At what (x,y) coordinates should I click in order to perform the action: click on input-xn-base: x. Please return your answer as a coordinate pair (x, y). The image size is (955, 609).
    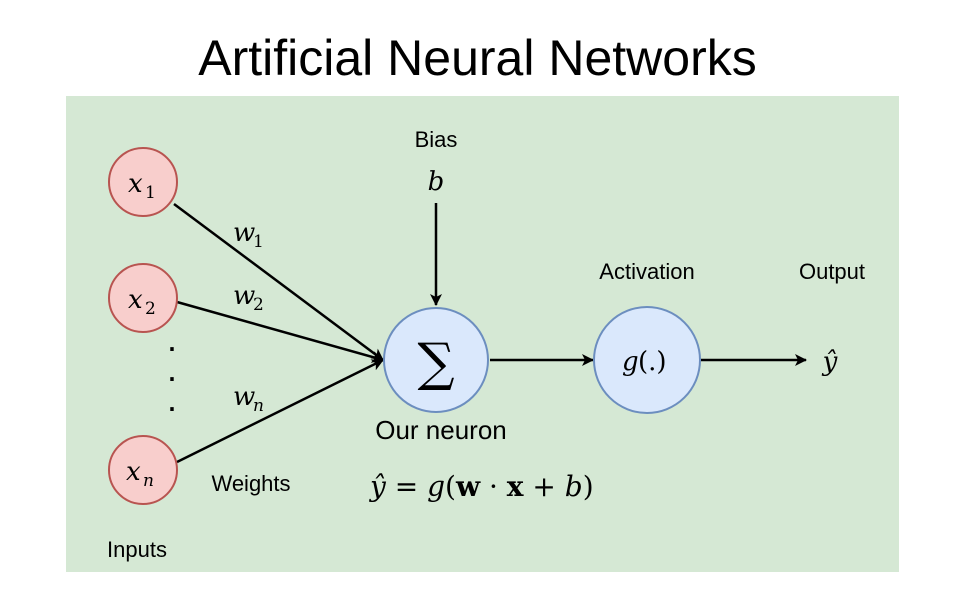
    Looking at the image, I should click on (133, 472).